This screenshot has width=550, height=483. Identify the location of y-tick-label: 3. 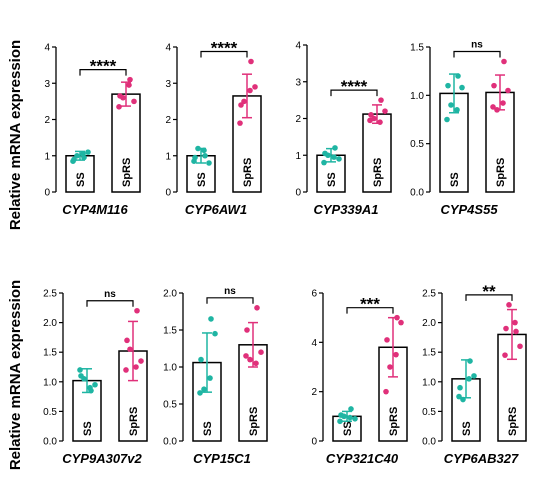
(47, 84).